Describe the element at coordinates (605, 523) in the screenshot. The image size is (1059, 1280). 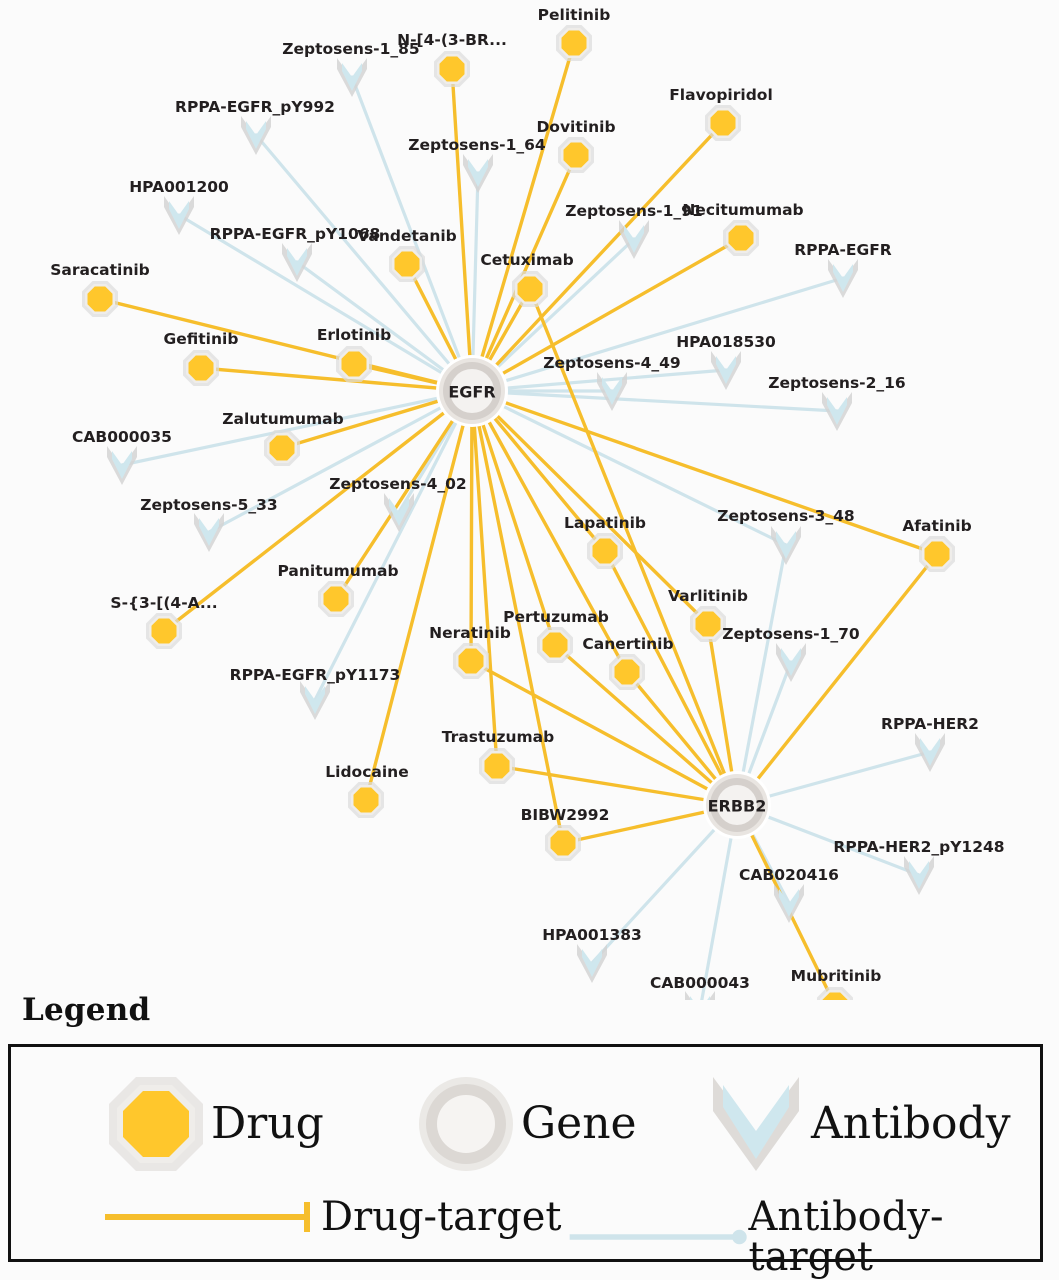
I see `drug-label: Lapatinib` at that location.